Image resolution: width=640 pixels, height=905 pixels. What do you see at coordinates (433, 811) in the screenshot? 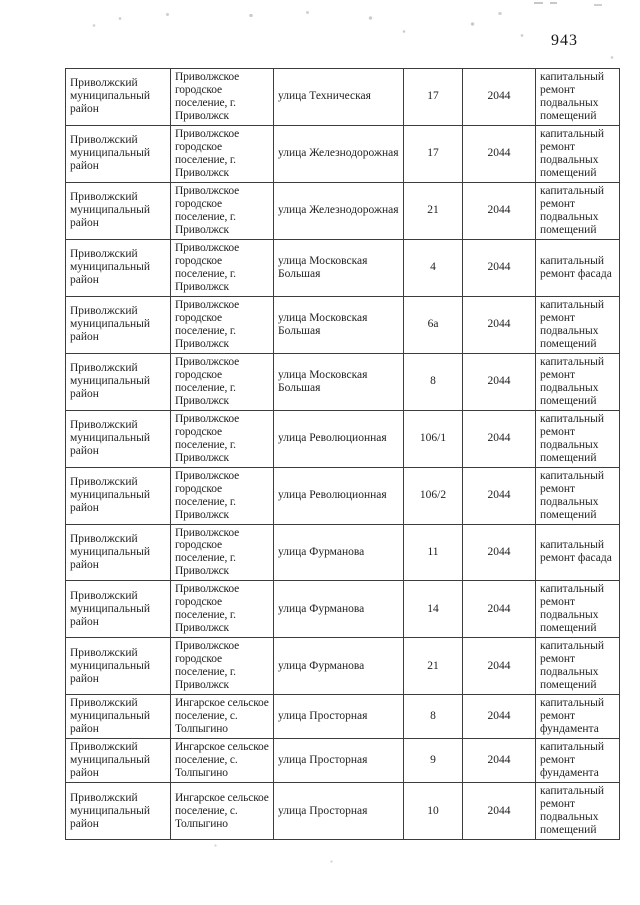
I see `house-number-cell: 10` at bounding box center [433, 811].